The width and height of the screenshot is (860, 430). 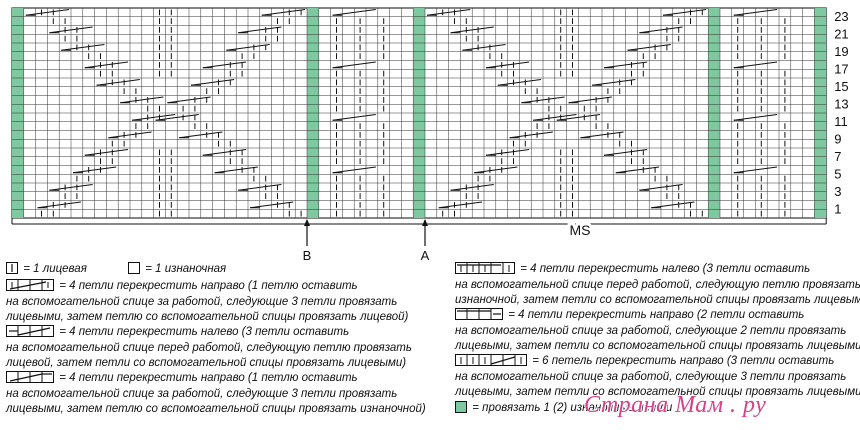 What do you see at coordinates (841, 86) in the screenshot?
I see `row-label: 15` at bounding box center [841, 86].